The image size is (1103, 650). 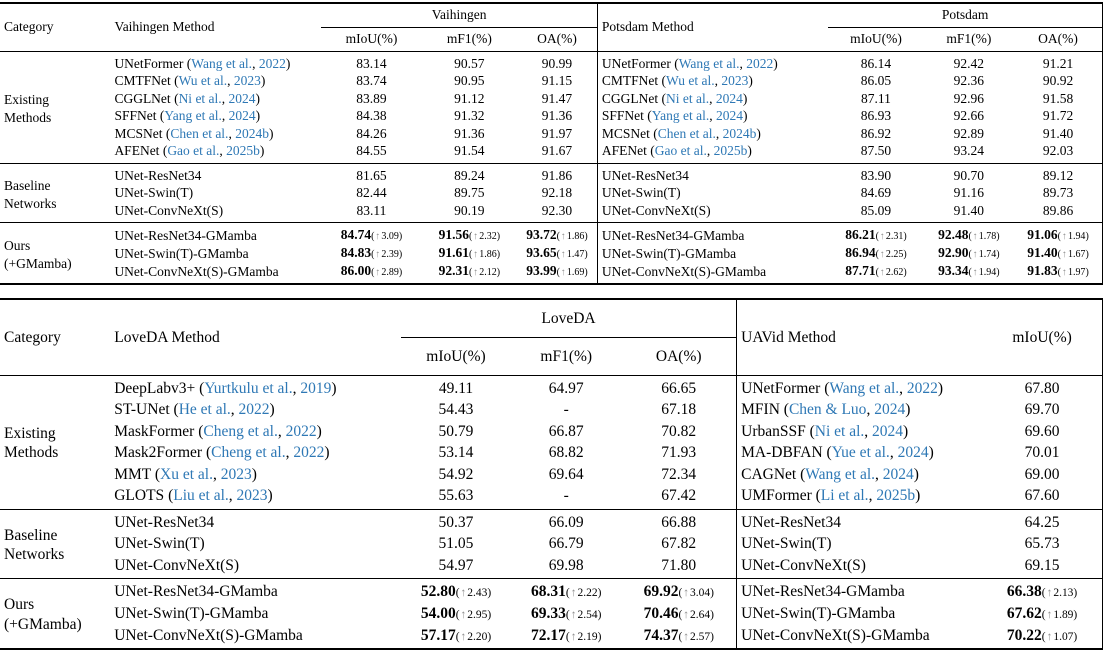 I want to click on citation-year-link: 2019, so click(x=316, y=388).